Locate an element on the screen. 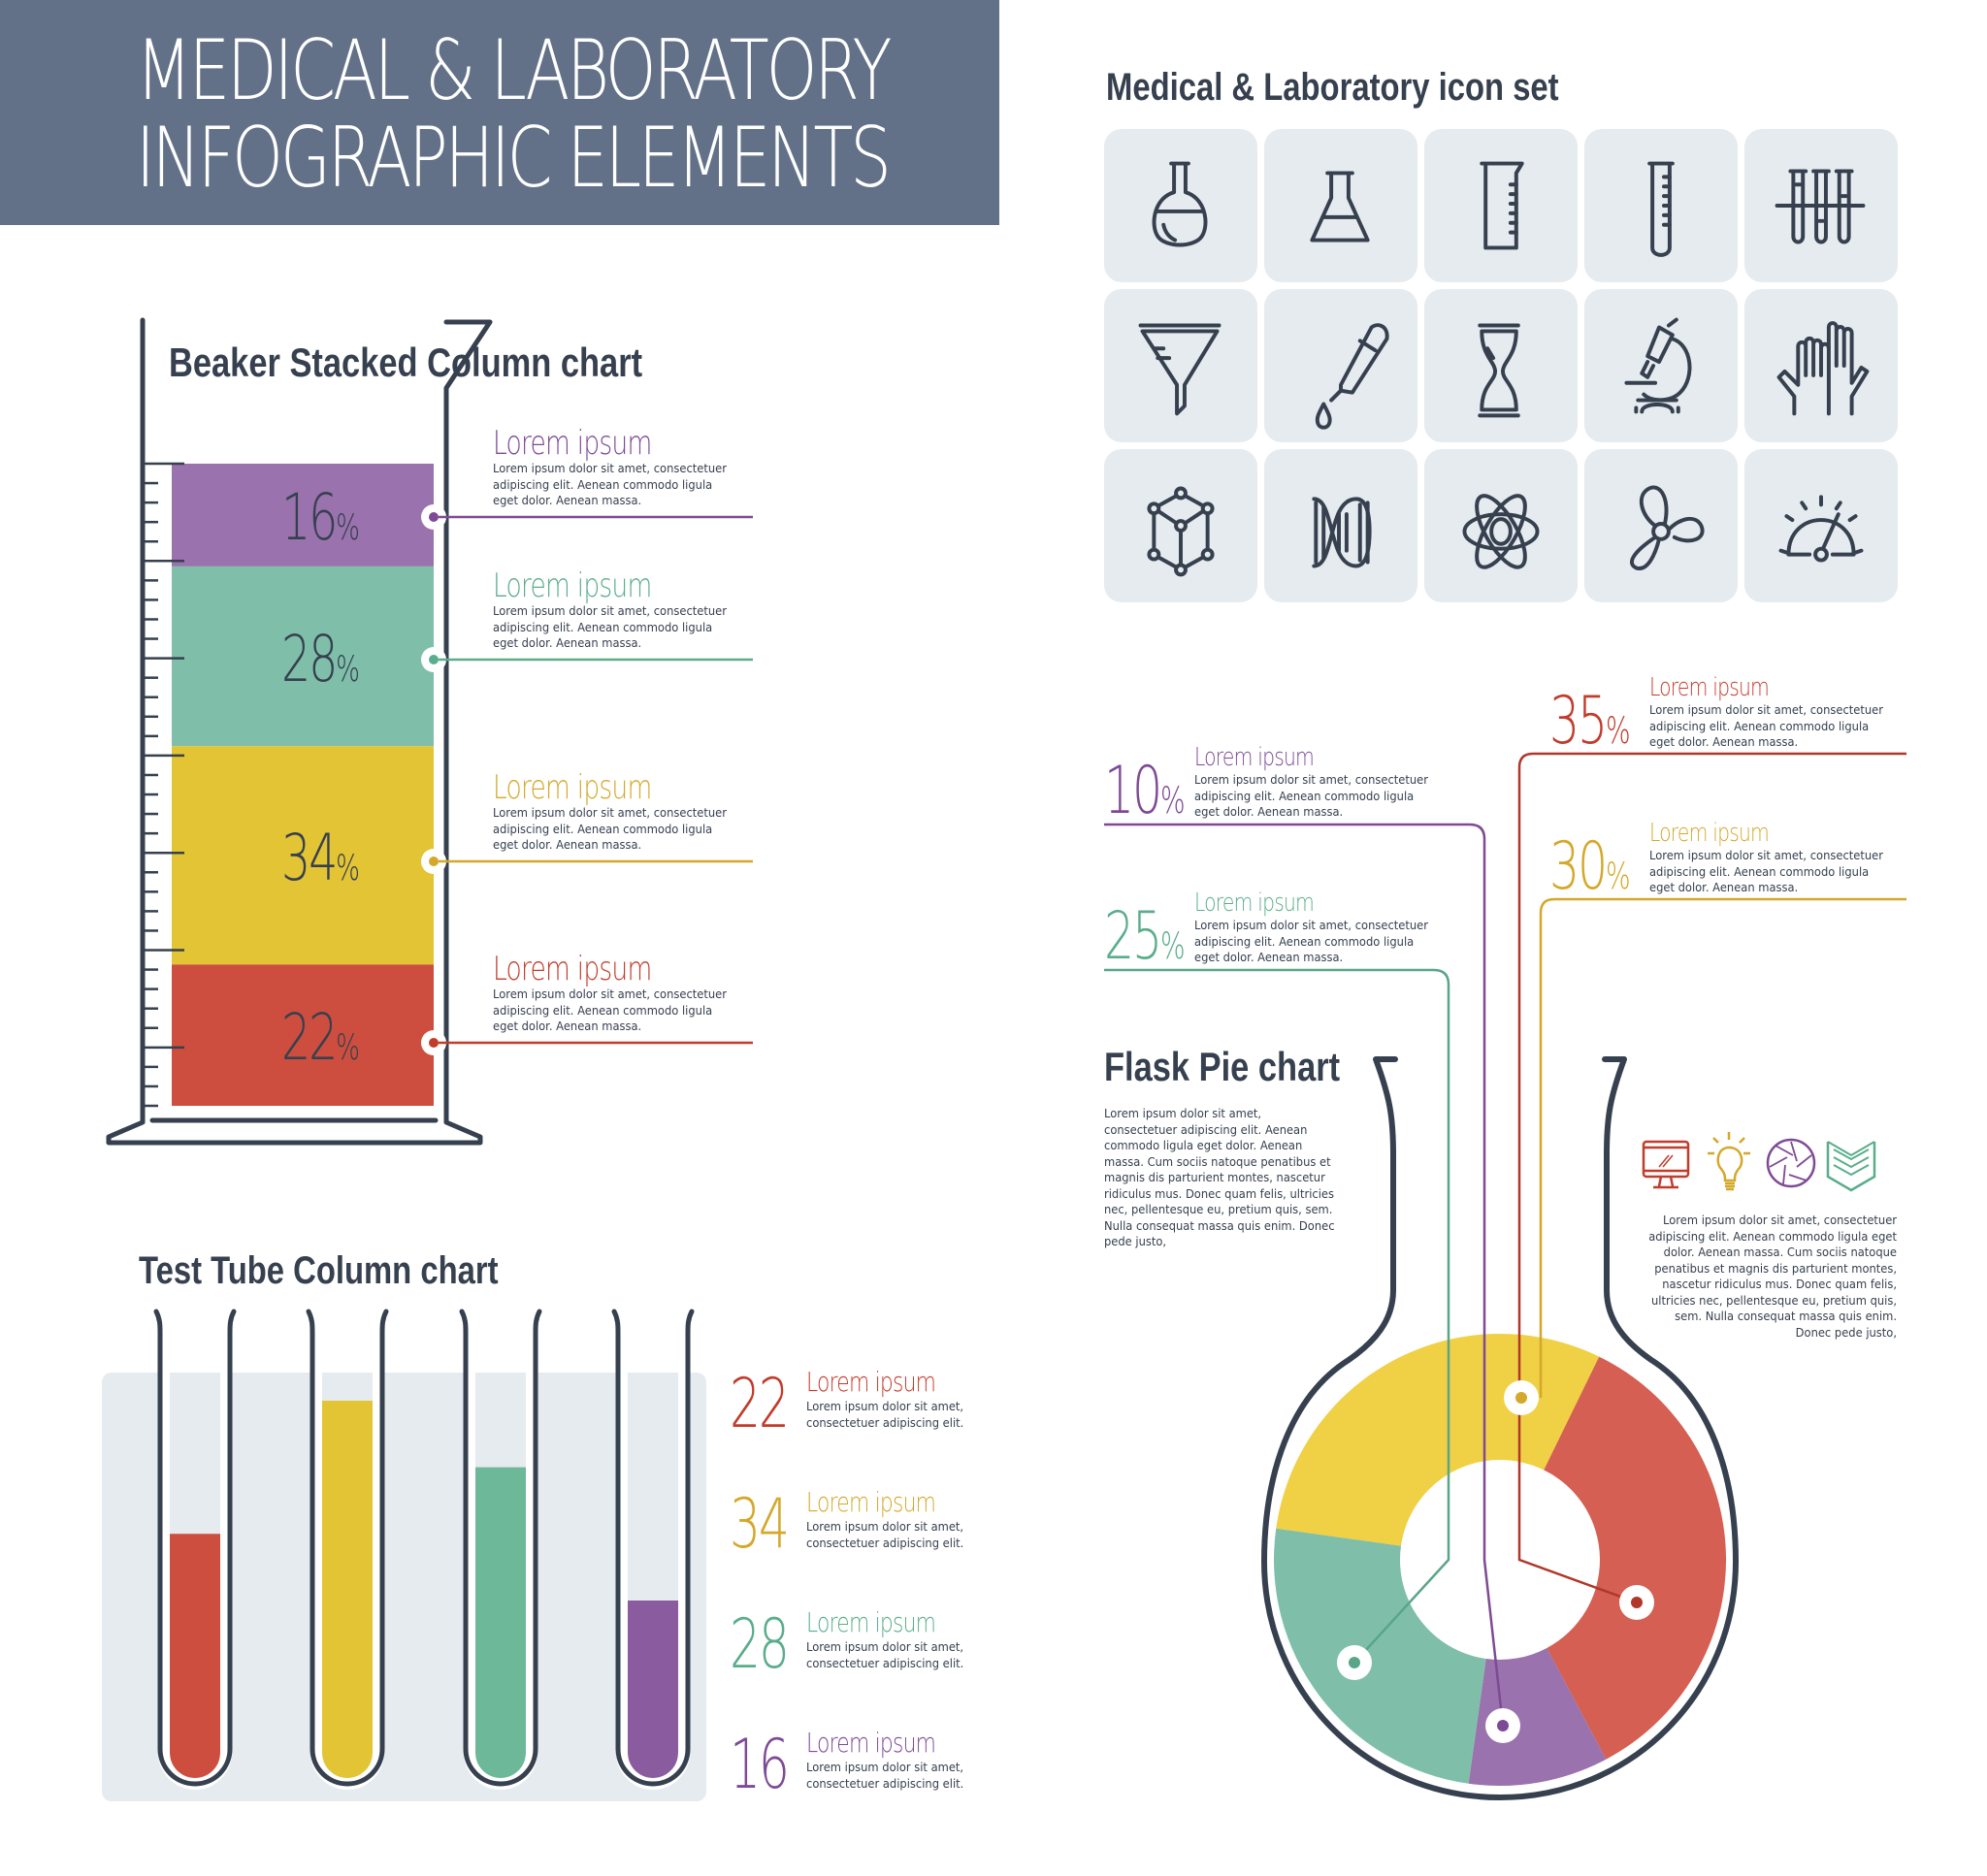 This screenshot has width=1987, height=1876. icon-grid is located at coordinates (1502, 366).